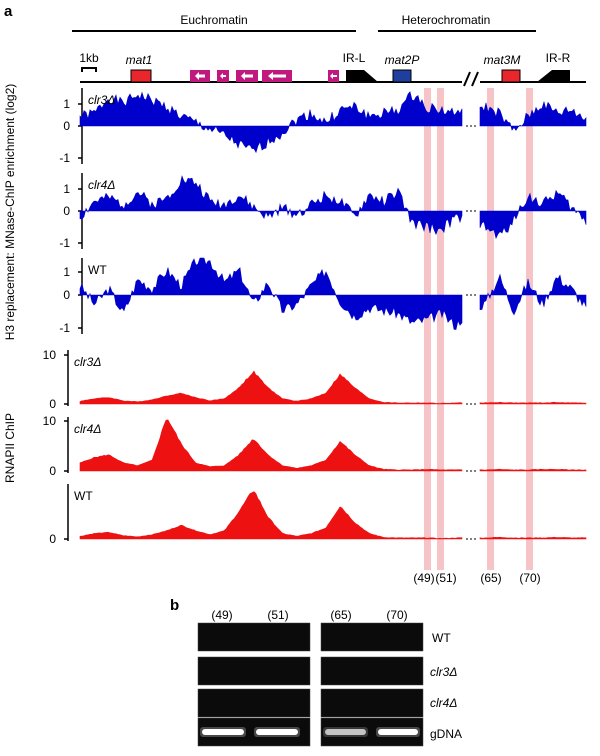 Image resolution: width=600 pixels, height=756 pixels. I want to click on trace-1-left, so click(271, 205).